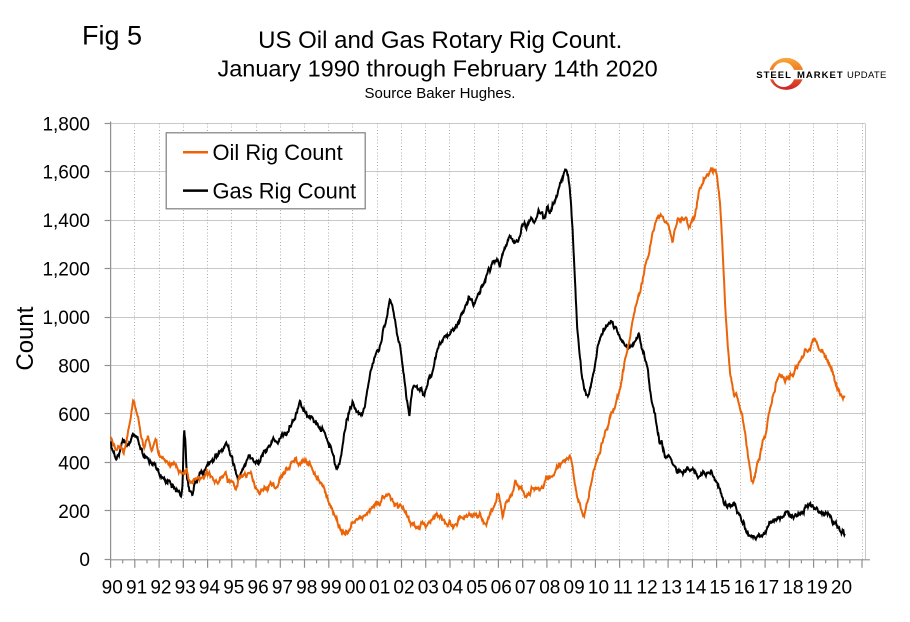 This screenshot has width=910, height=622. What do you see at coordinates (66, 124) in the screenshot?
I see `svg-text: 1,800` at bounding box center [66, 124].